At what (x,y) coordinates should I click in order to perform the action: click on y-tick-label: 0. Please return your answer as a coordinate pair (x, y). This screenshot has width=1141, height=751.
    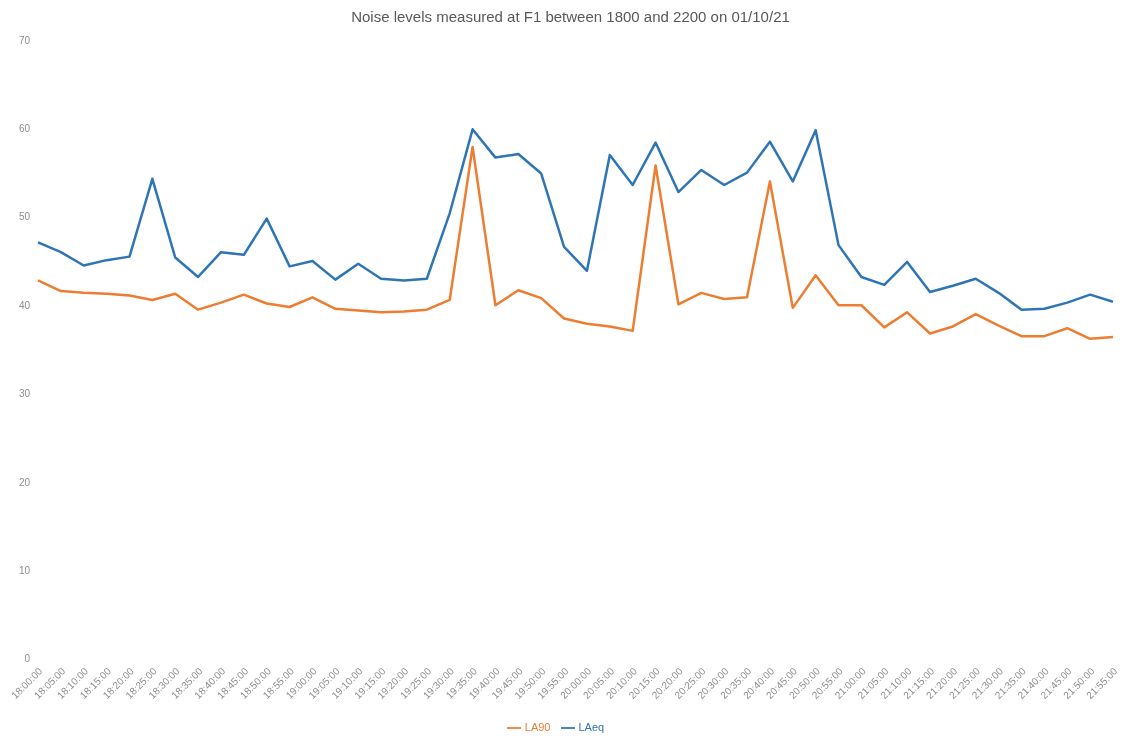
    Looking at the image, I should click on (27, 659).